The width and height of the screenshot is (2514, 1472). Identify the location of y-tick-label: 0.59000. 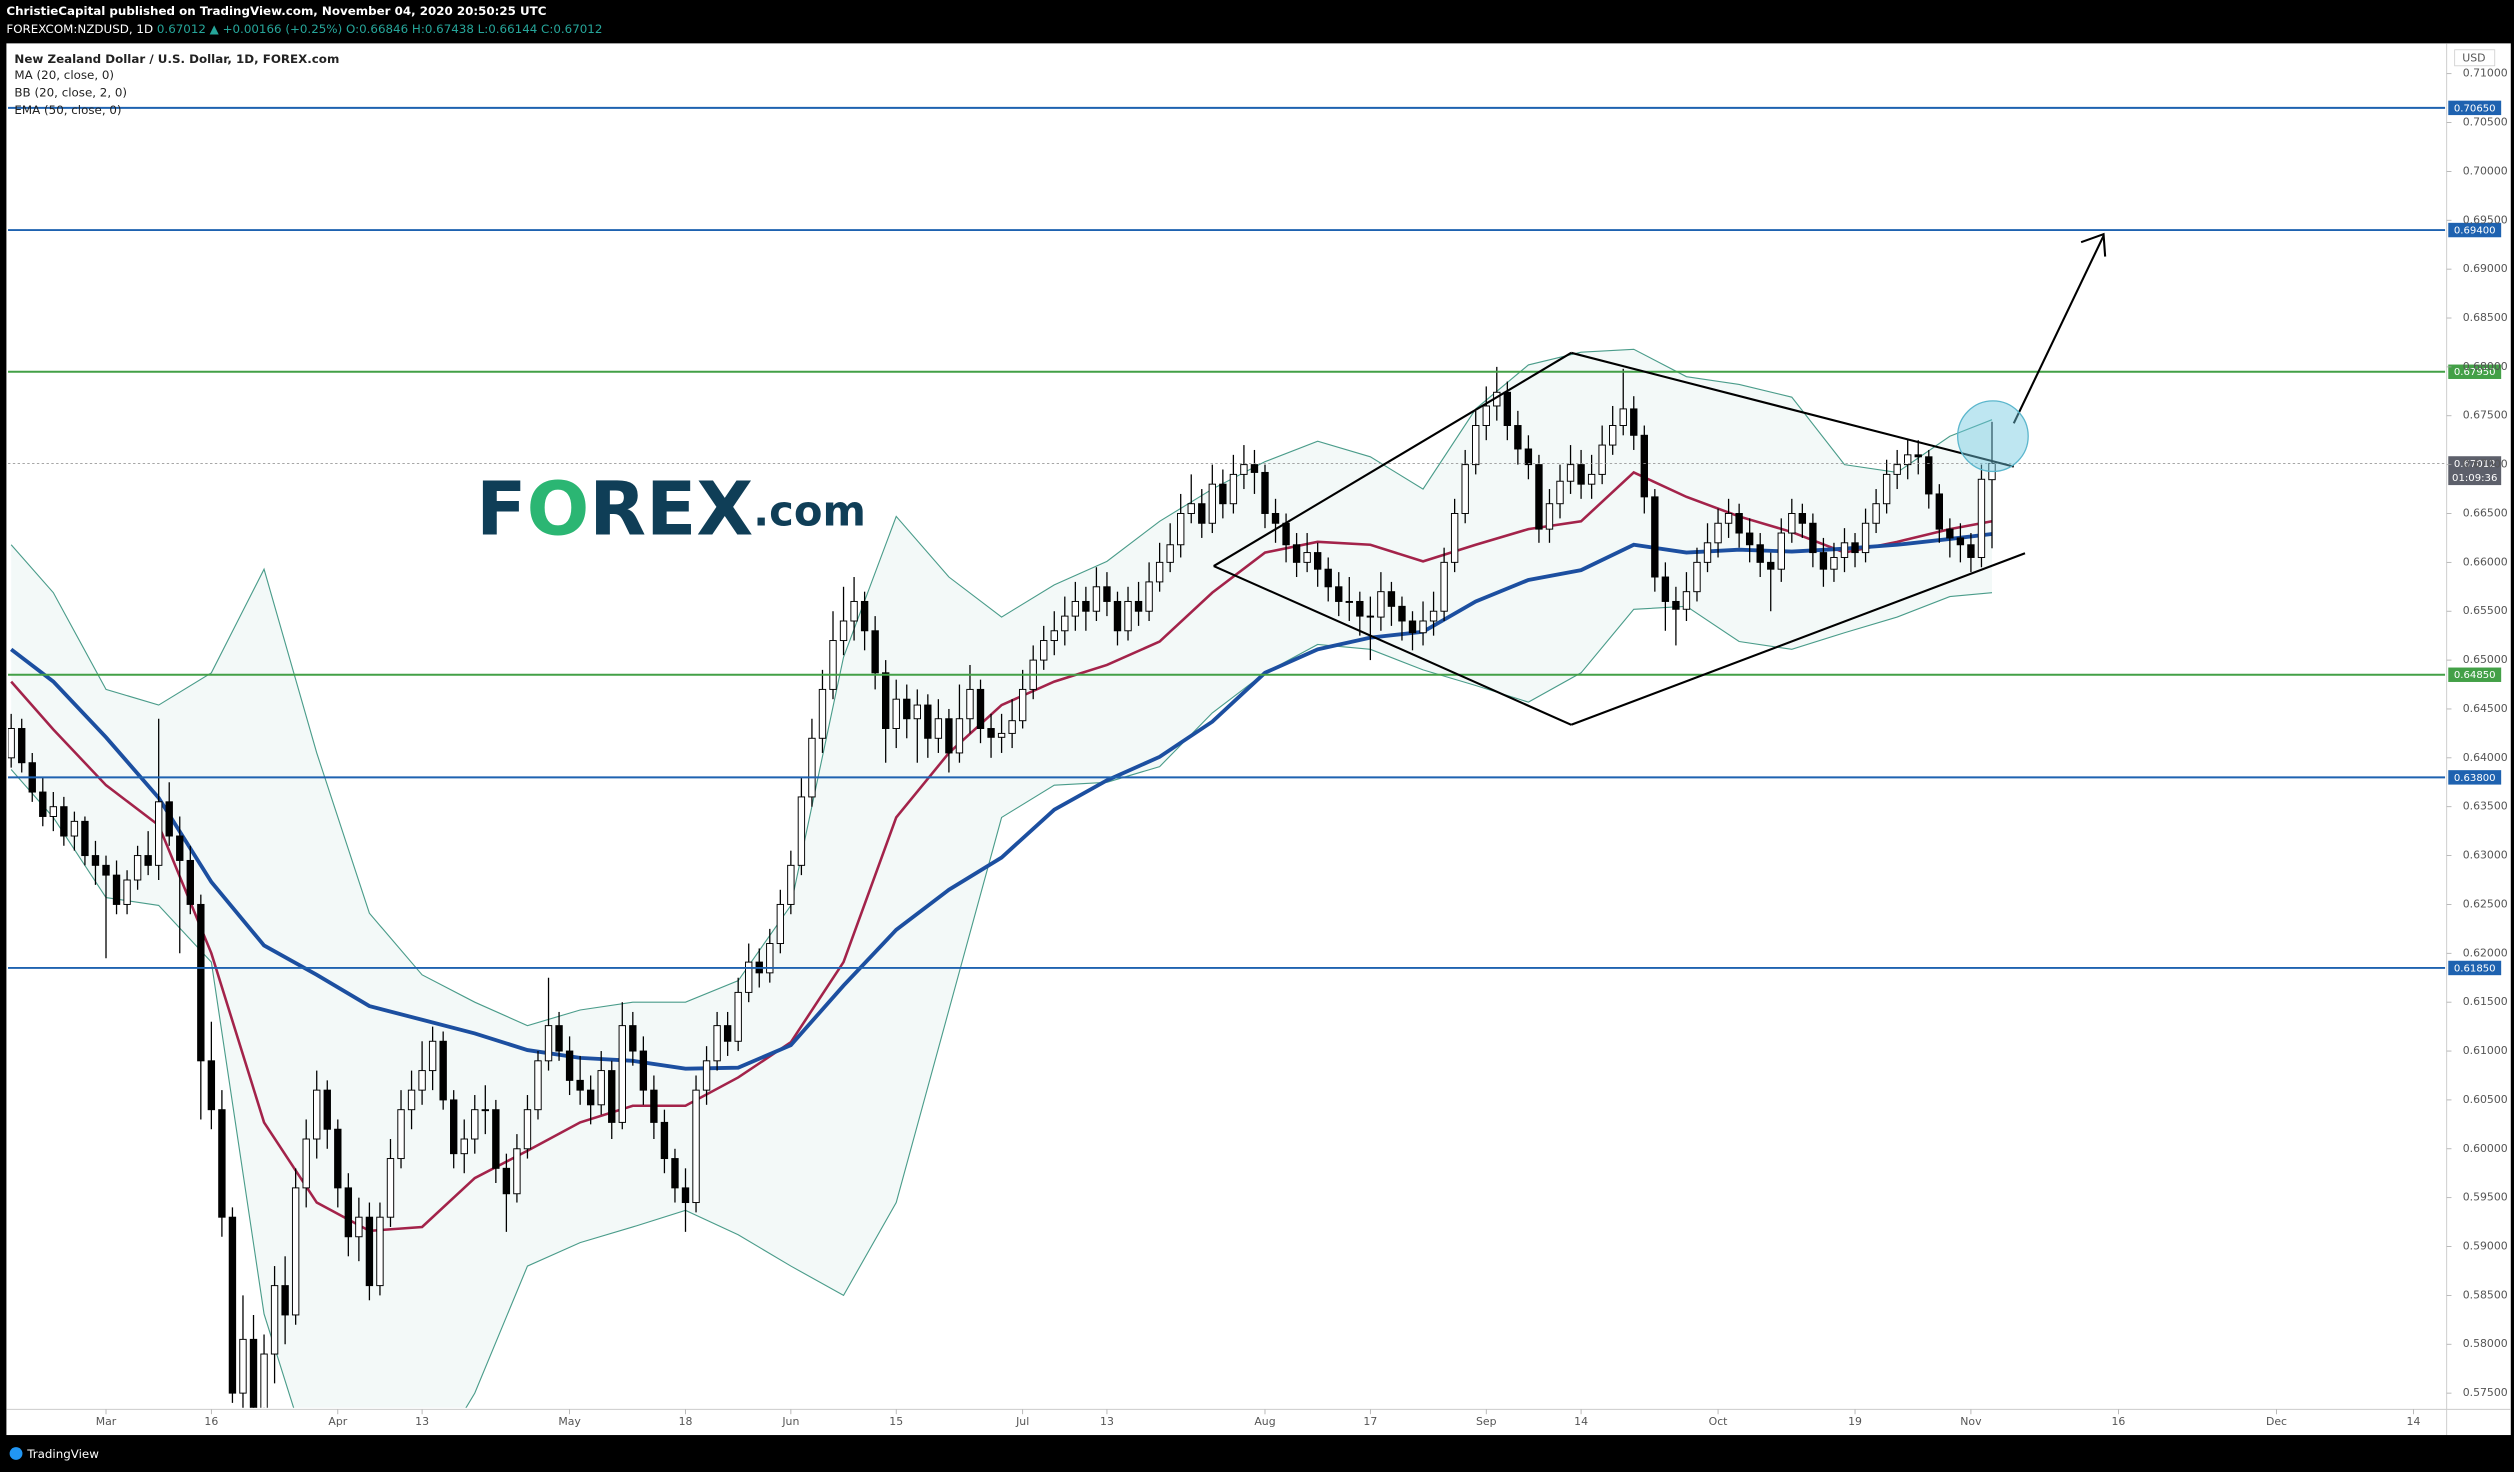
(2485, 1246).